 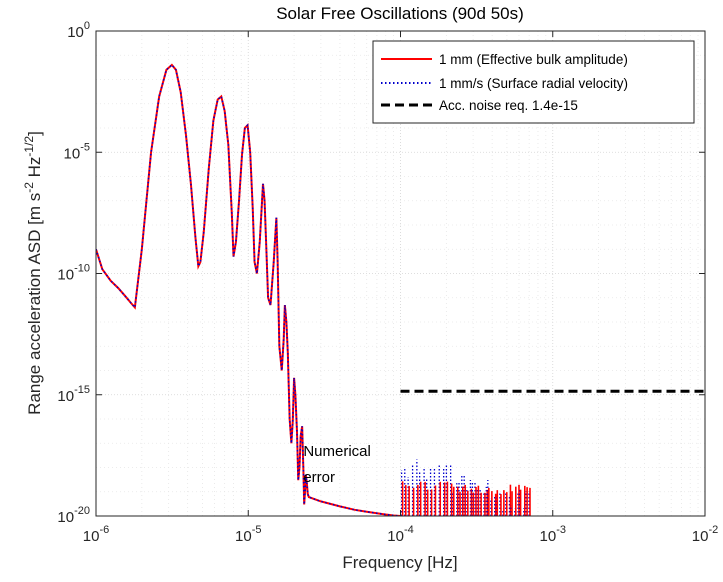 I want to click on x-axis-ticks: 10⁻⁶ 10⁻⁵ 10⁻⁴ 10⁻³ 10⁻², so click(x=400, y=534).